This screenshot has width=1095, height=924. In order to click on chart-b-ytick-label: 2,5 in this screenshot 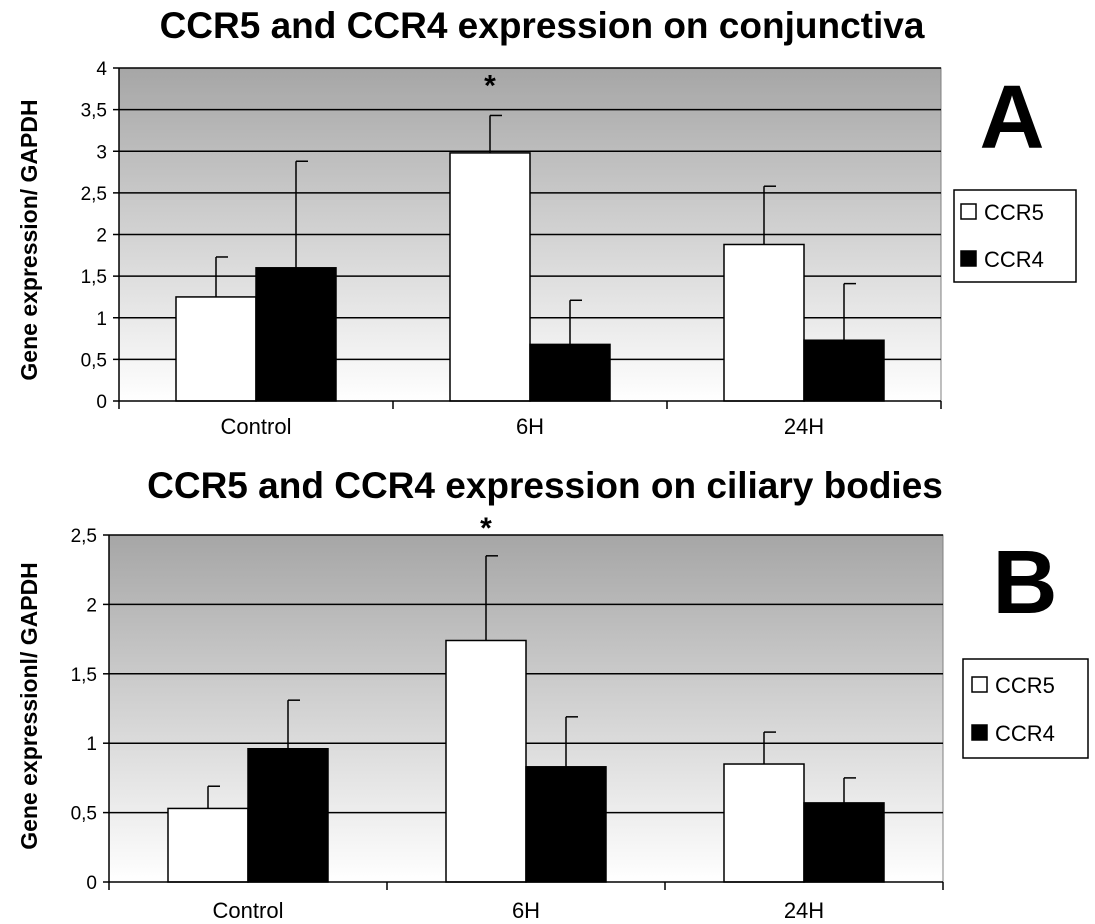, I will do `click(84, 536)`.